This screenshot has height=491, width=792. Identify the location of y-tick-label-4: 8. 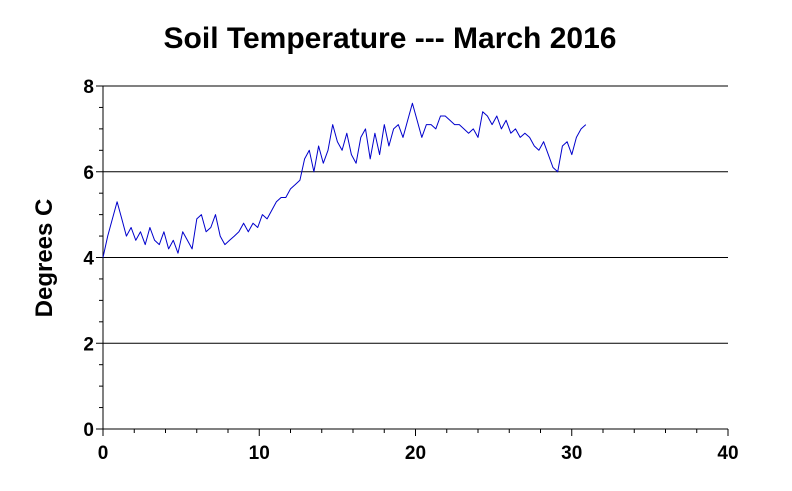
(88, 87).